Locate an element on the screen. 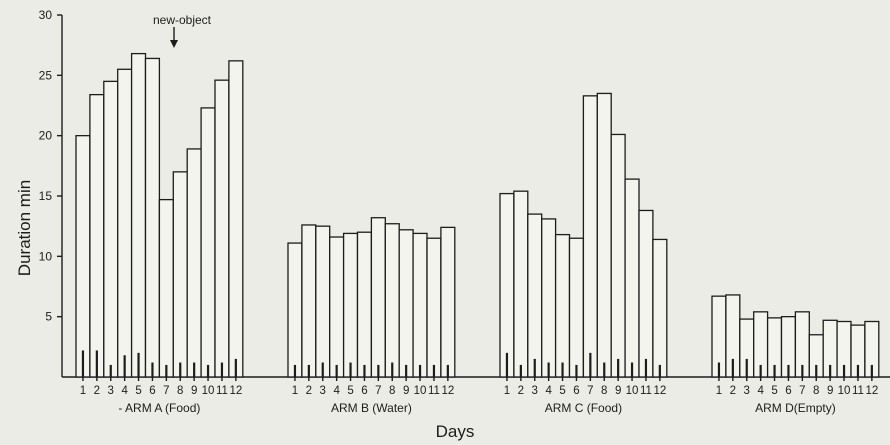 The height and width of the screenshot is (445, 890). y-tick-label: 5 is located at coordinates (48, 317).